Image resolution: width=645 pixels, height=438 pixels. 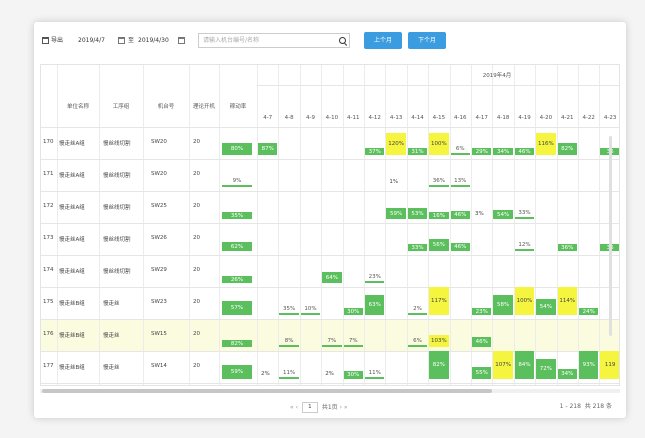 What do you see at coordinates (524, 246) in the screenshot?
I see `daily-utilization-bar: 12%` at bounding box center [524, 246].